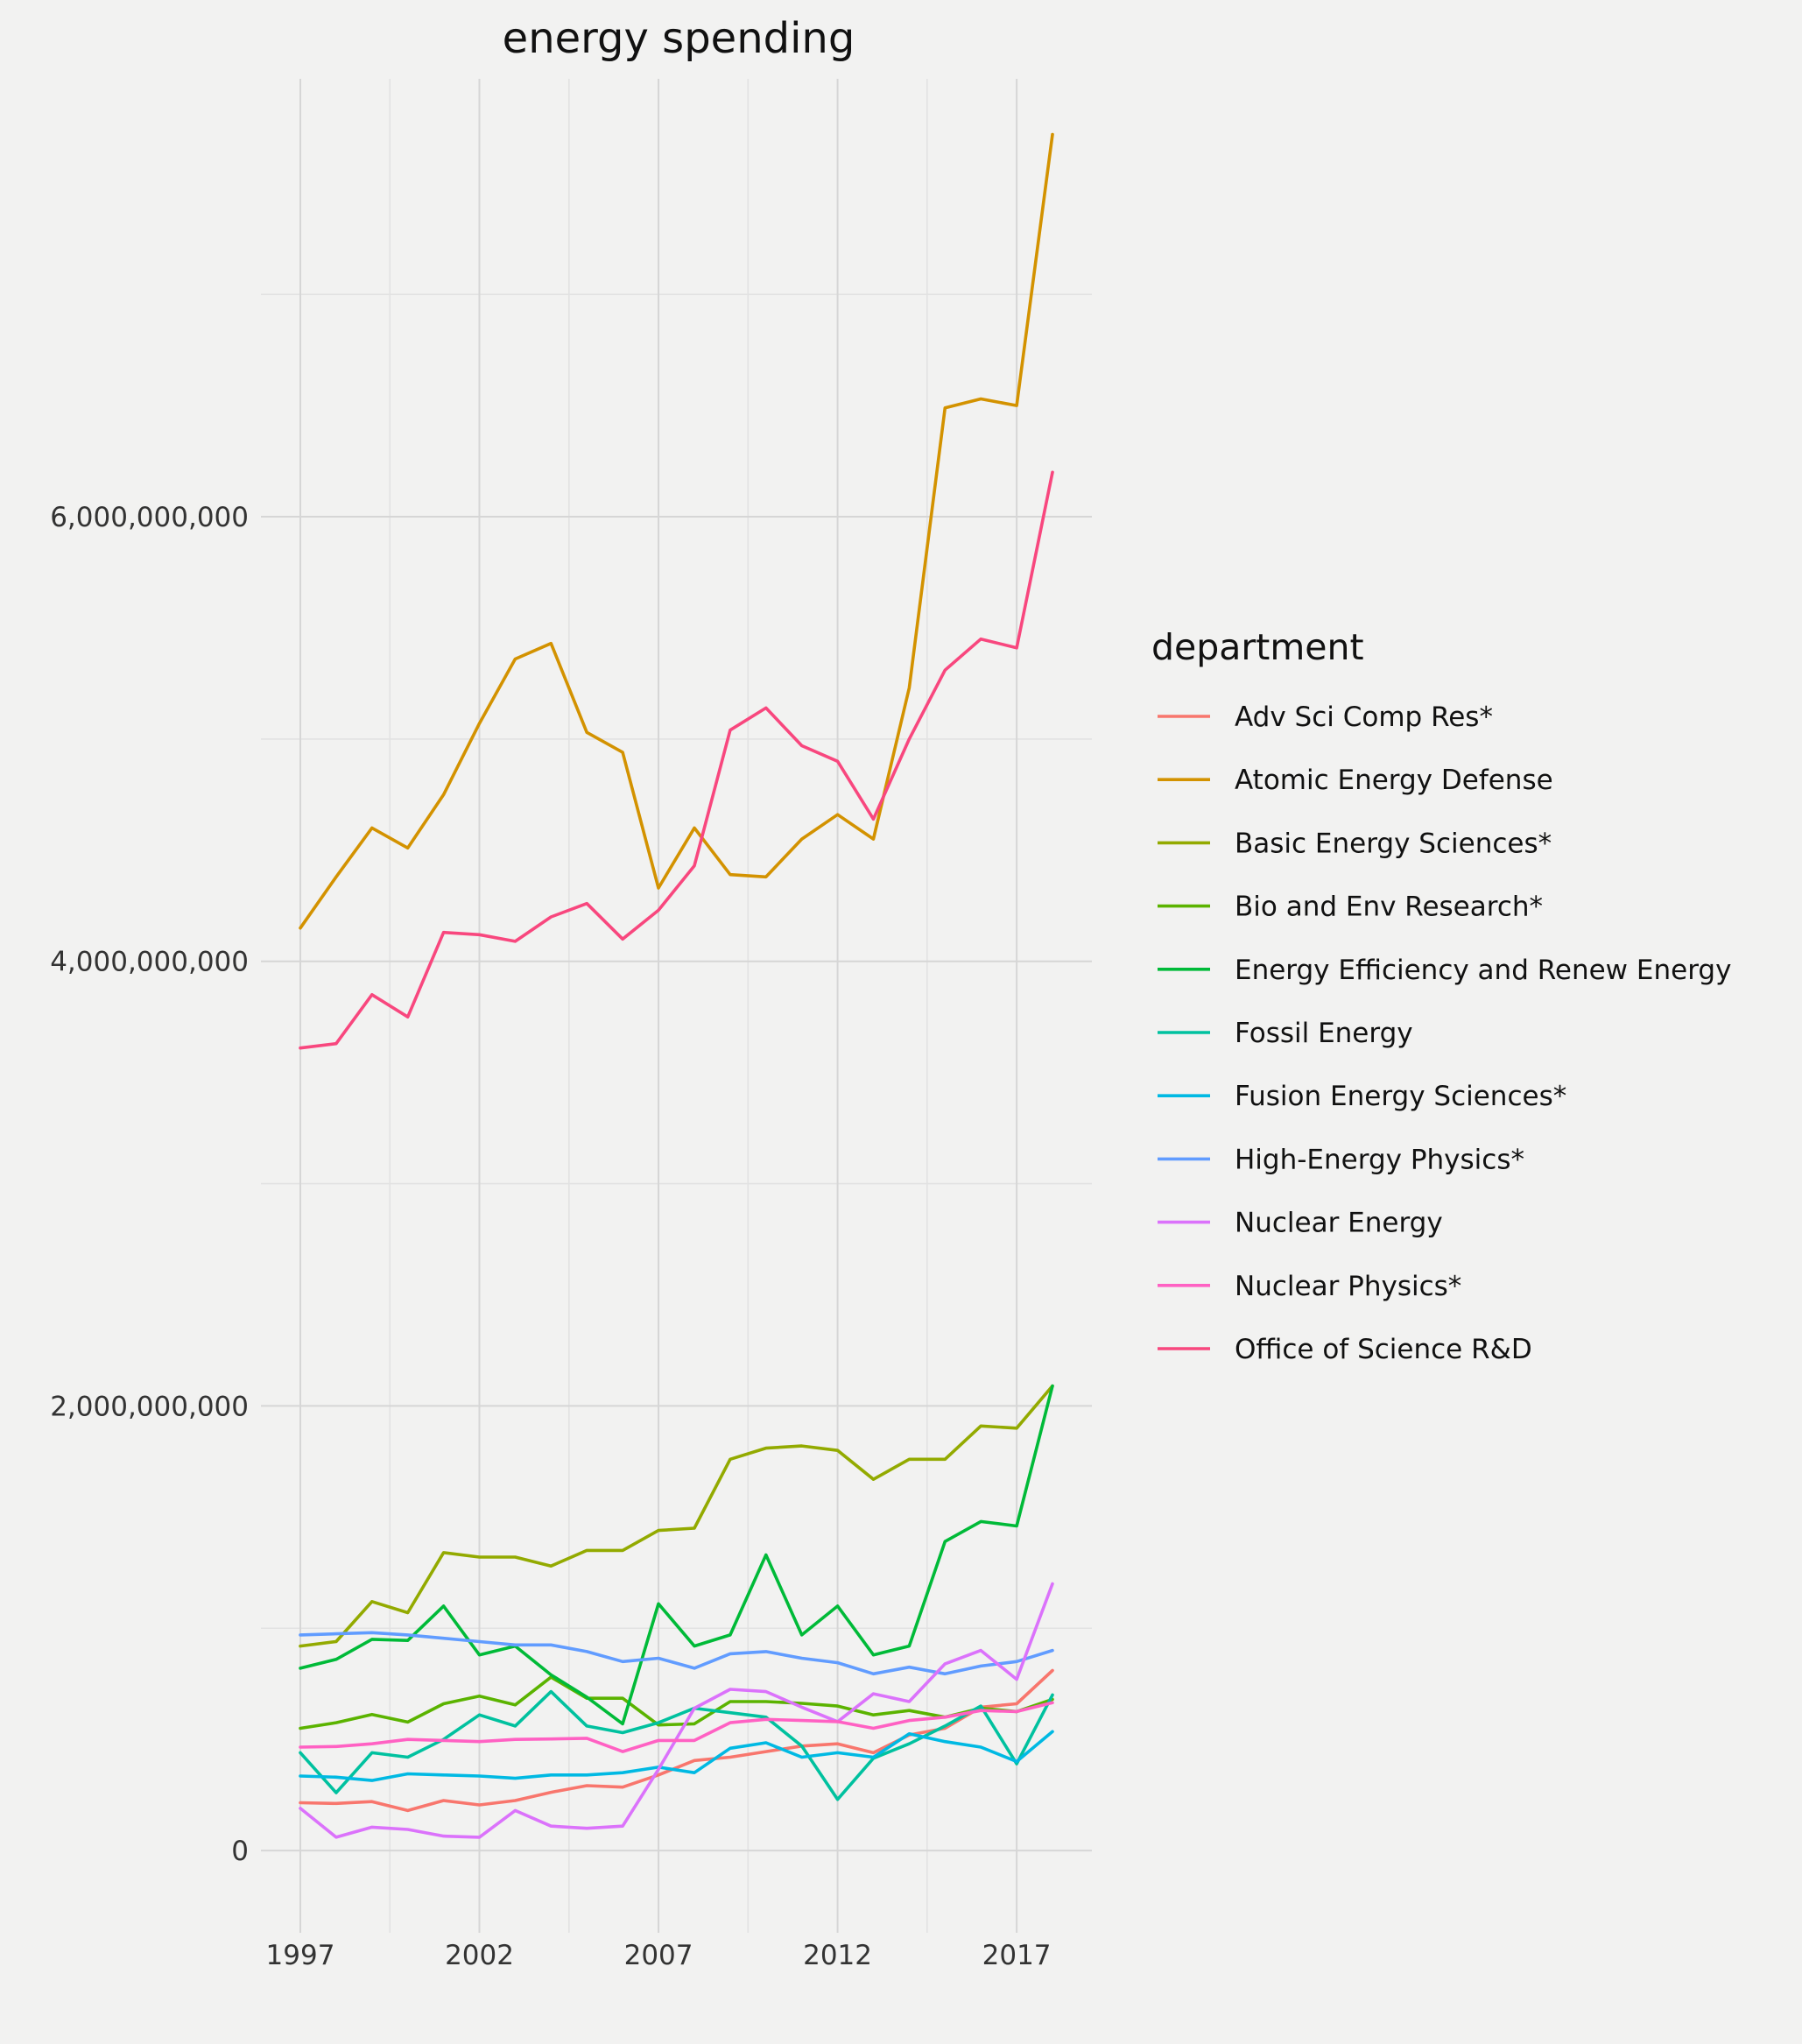 This screenshot has height=2044, width=1802. I want to click on legend-label-7: High-Energy Physics*, so click(1379, 1159).